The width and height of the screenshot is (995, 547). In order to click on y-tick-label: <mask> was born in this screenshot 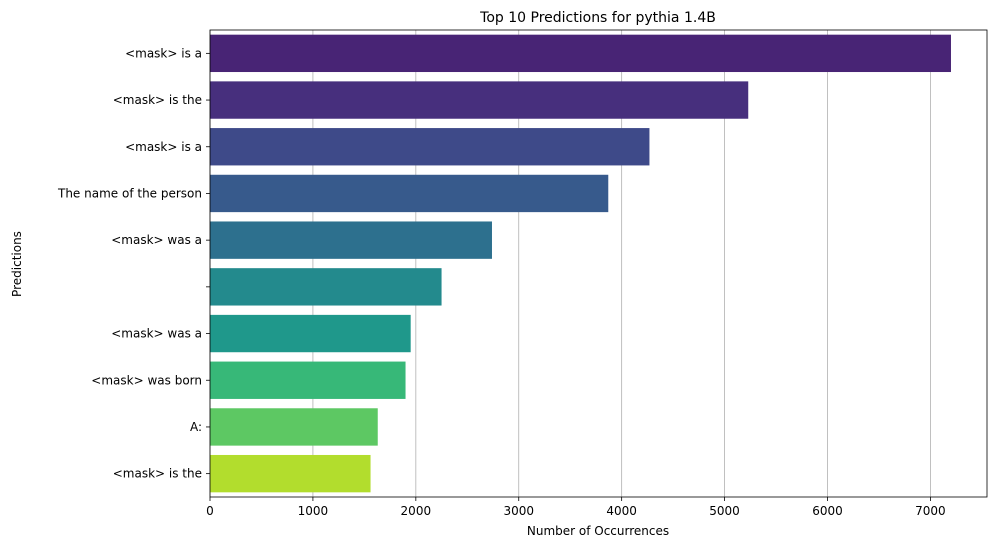, I will do `click(146, 380)`.